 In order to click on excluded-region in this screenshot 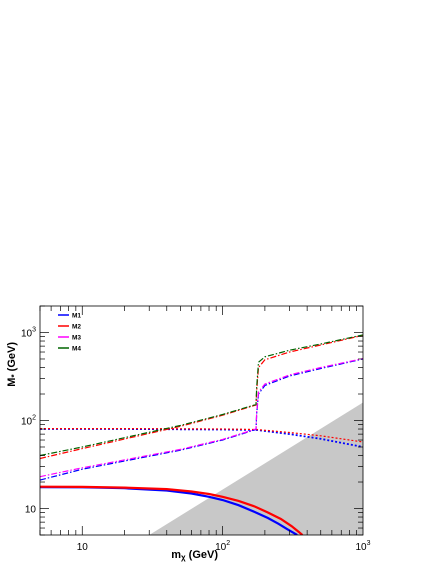, I will do `click(256, 468)`.